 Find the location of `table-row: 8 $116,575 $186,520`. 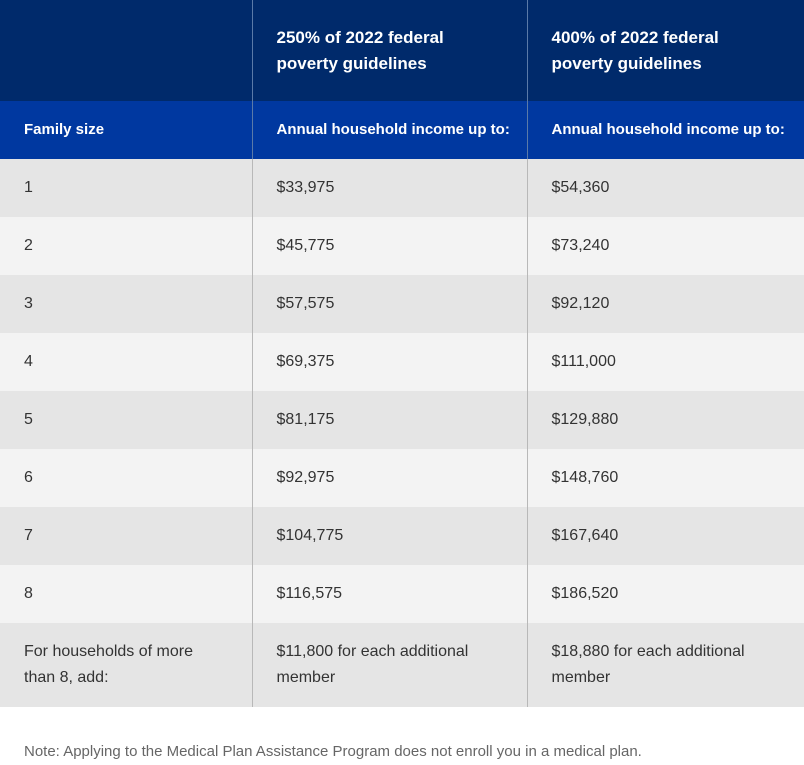

table-row: 8 $116,575 $186,520 is located at coordinates (402, 594).